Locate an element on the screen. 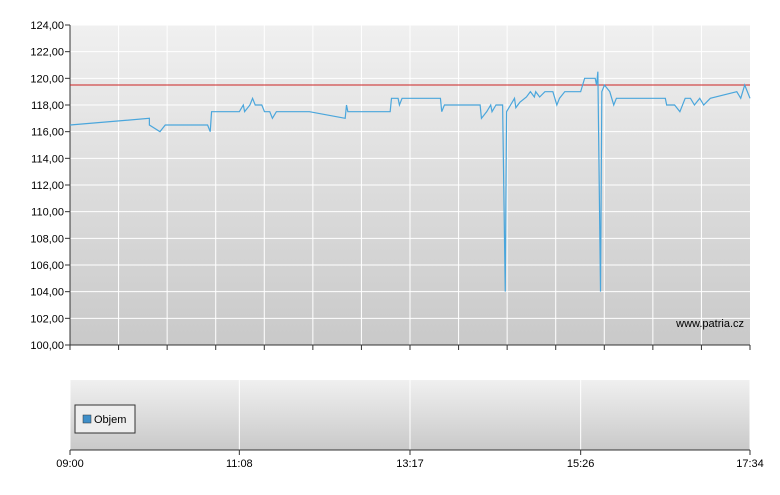 The height and width of the screenshot is (495, 780). x-tick-label: 11:08 is located at coordinates (239, 464).